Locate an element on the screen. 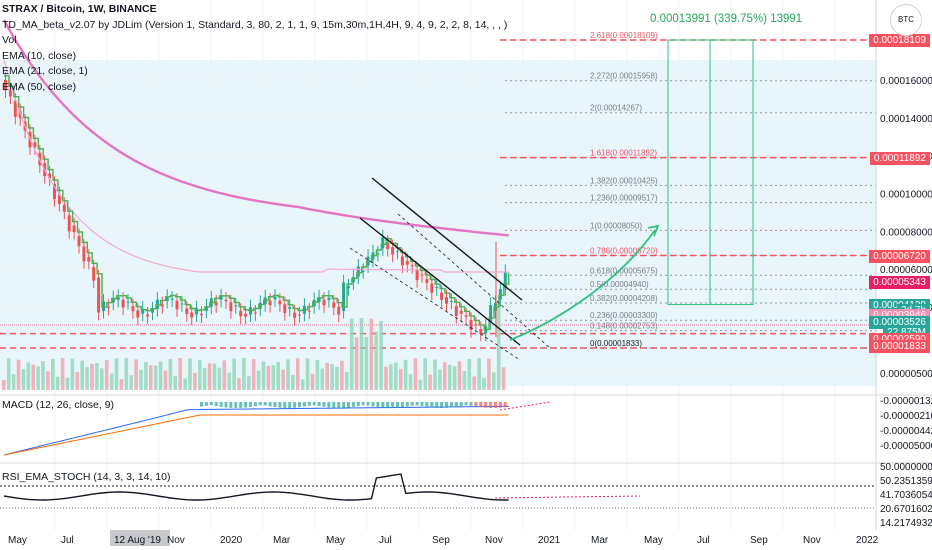 Image resolution: width=932 pixels, height=550 pixels. fib-level-label: 1.618(0.00011892) is located at coordinates (623, 153).